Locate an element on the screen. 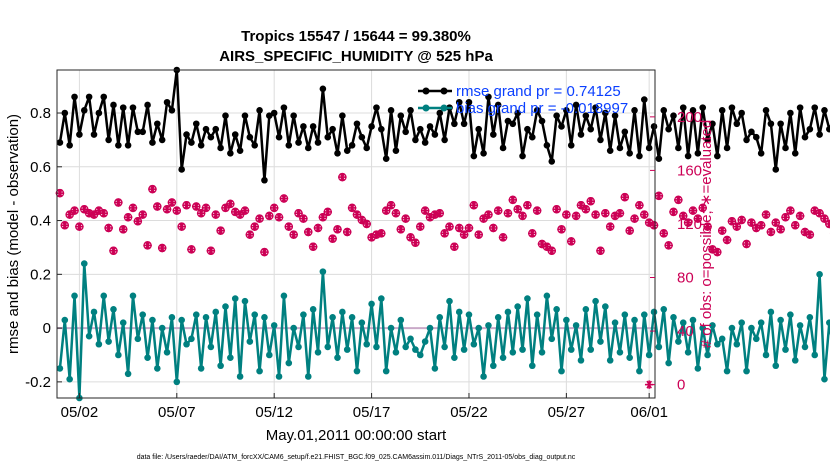  chart-title-line1: Tropics 15547 / 15644 = 99.380% is located at coordinates (356, 36).